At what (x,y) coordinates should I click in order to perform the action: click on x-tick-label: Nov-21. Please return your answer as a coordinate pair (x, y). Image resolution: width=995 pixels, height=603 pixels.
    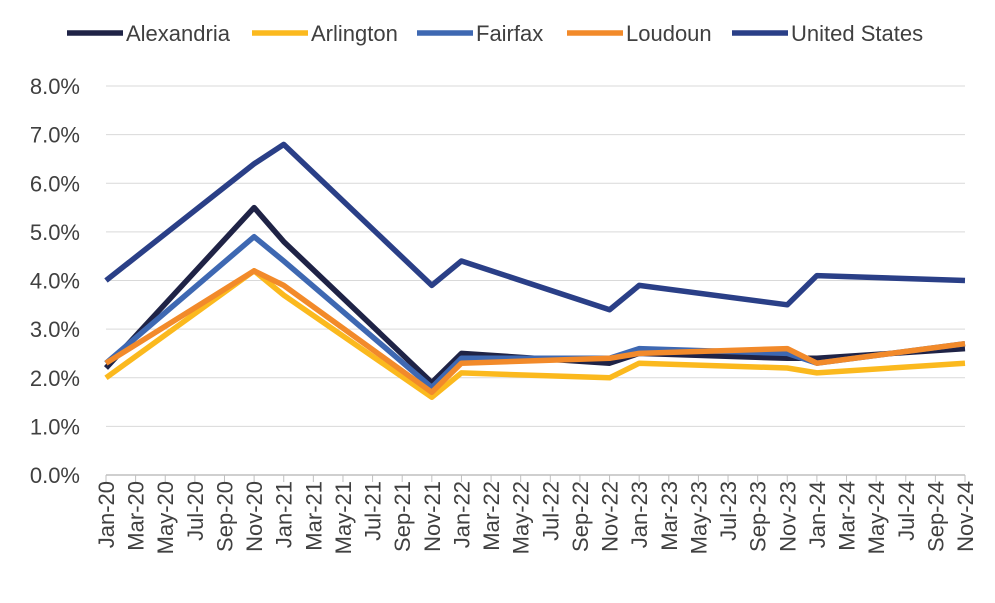
    Looking at the image, I should click on (432, 516).